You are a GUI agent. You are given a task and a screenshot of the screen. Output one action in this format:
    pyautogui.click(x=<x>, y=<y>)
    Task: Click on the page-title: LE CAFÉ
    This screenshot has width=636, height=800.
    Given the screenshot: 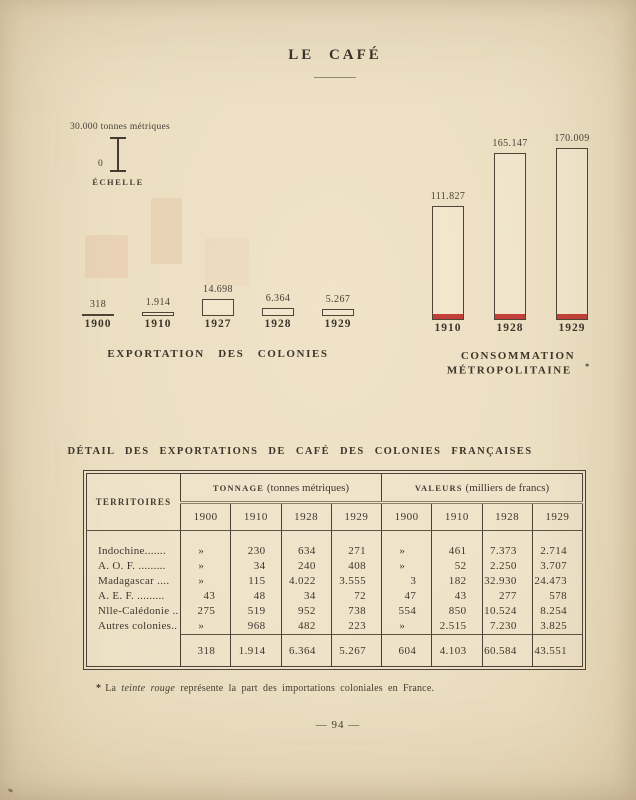 What is the action you would take?
    pyautogui.click(x=335, y=55)
    